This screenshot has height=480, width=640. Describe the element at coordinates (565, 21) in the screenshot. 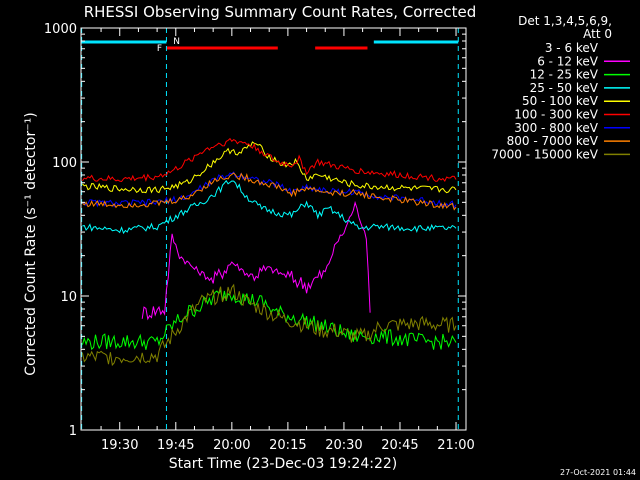

I see `legend-detectors: Det 1,3,4,5,6,9,` at that location.